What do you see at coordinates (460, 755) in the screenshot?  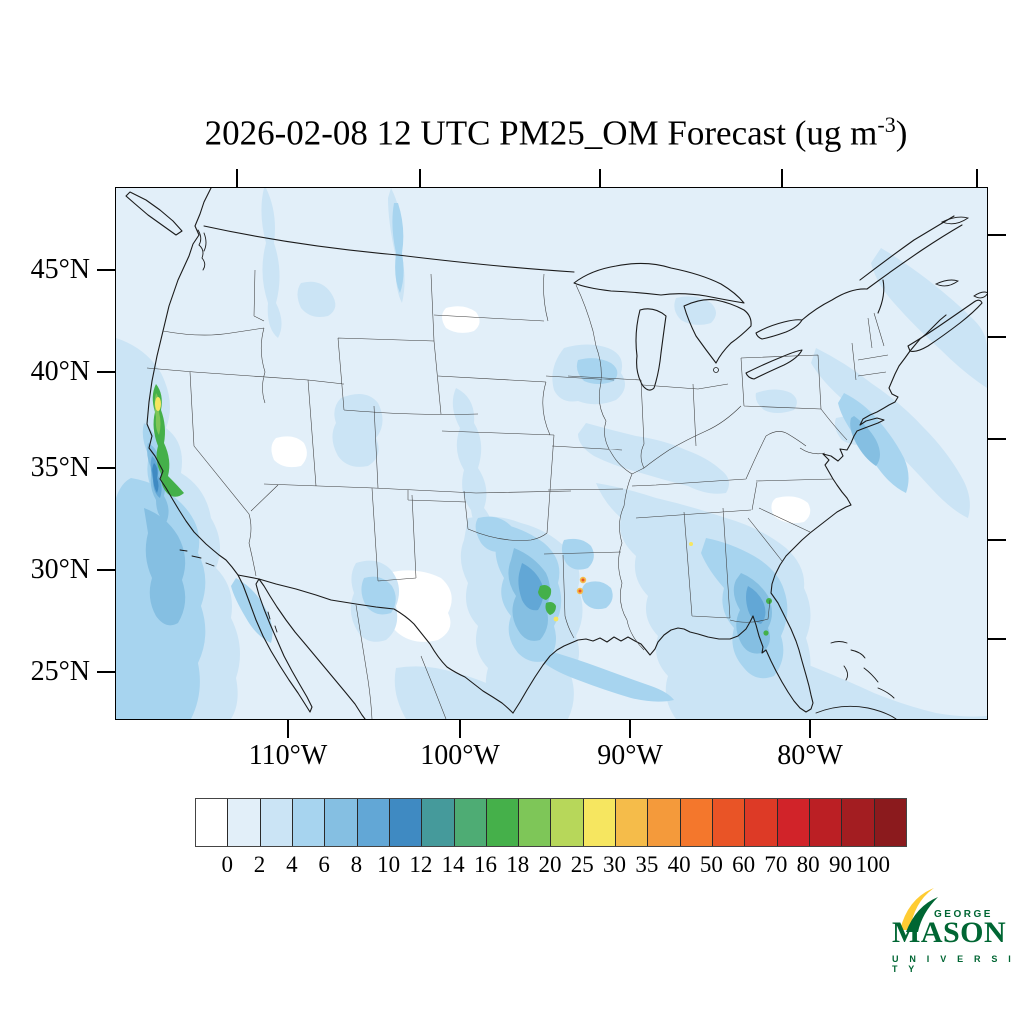 I see `lon-label: 100°W` at bounding box center [460, 755].